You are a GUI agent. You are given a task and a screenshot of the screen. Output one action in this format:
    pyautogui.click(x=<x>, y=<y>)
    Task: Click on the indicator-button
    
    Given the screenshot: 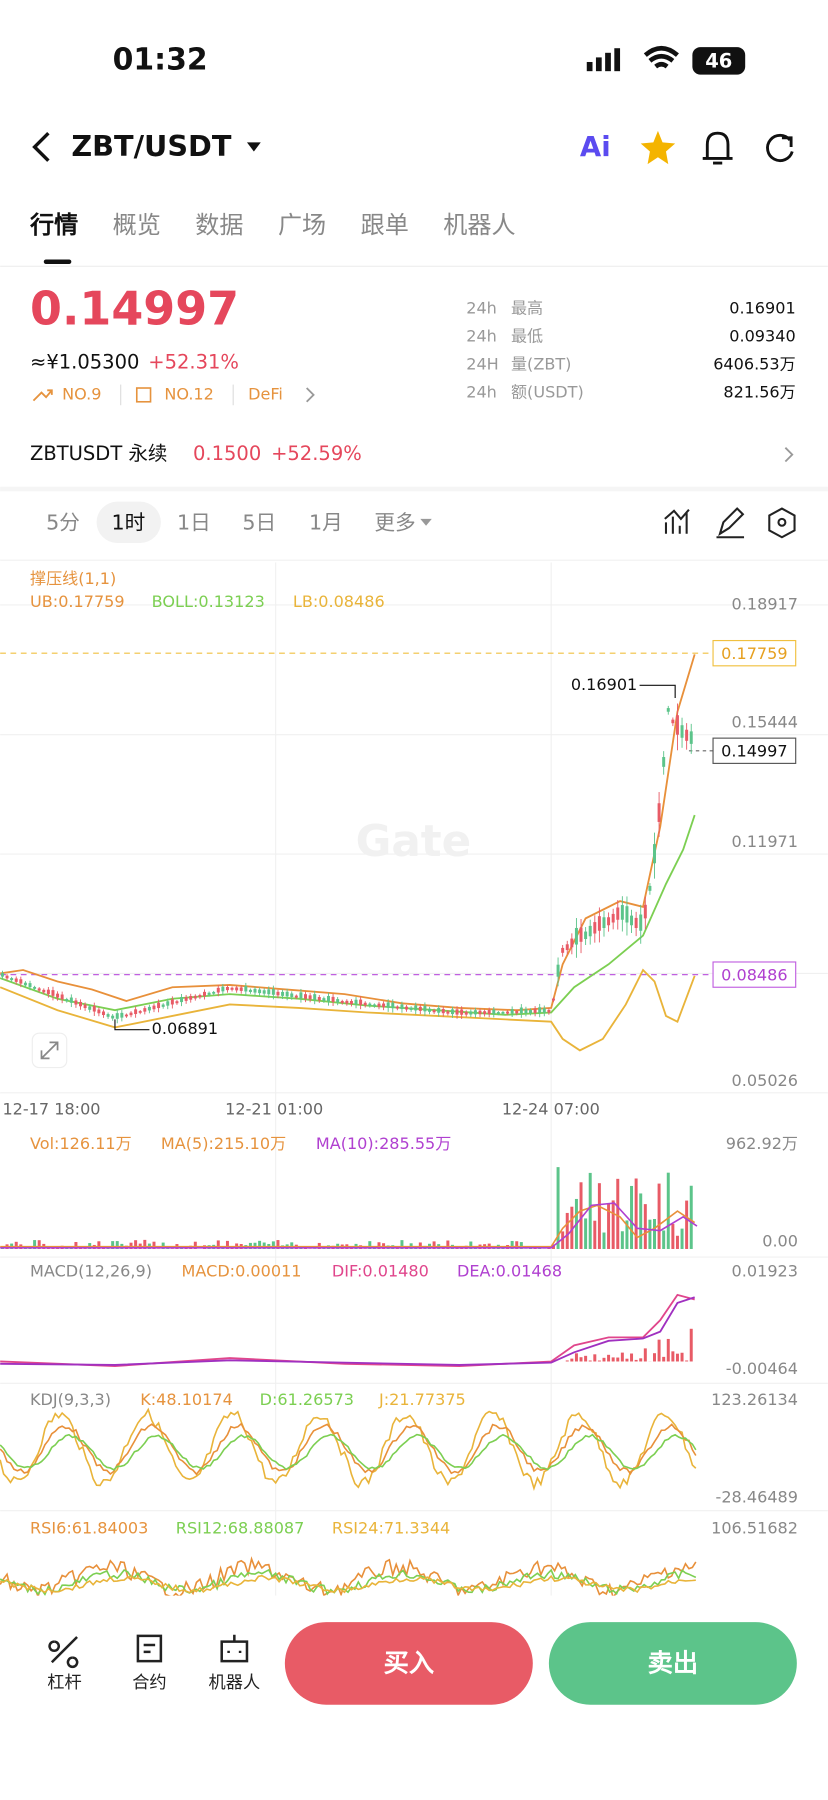 What is the action you would take?
    pyautogui.click(x=677, y=521)
    